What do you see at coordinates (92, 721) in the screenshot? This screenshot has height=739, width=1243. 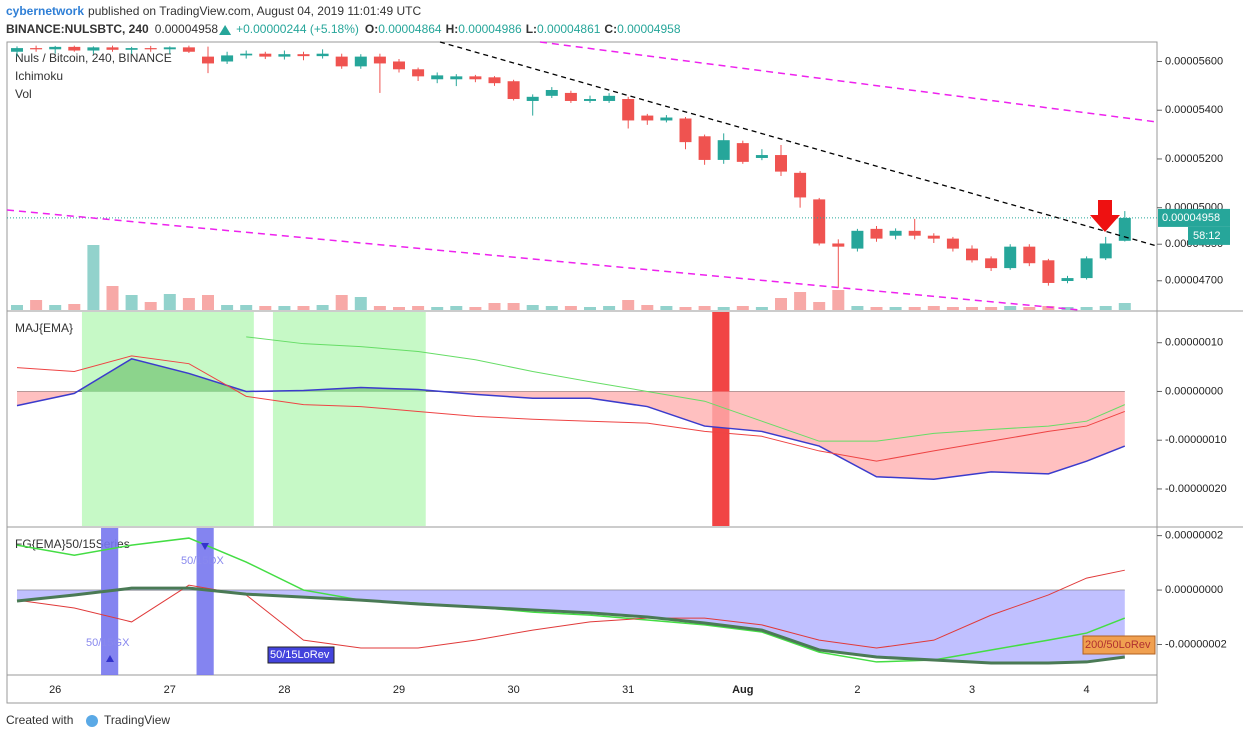 I see `logo` at bounding box center [92, 721].